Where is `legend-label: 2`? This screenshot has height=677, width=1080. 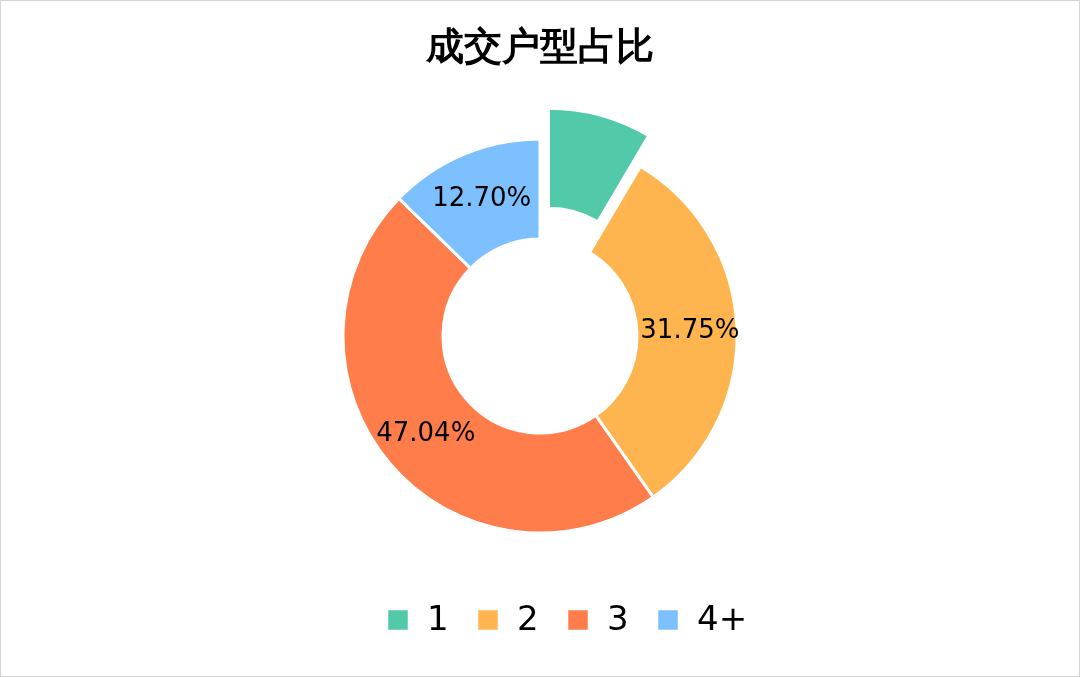 legend-label: 2 is located at coordinates (528, 618).